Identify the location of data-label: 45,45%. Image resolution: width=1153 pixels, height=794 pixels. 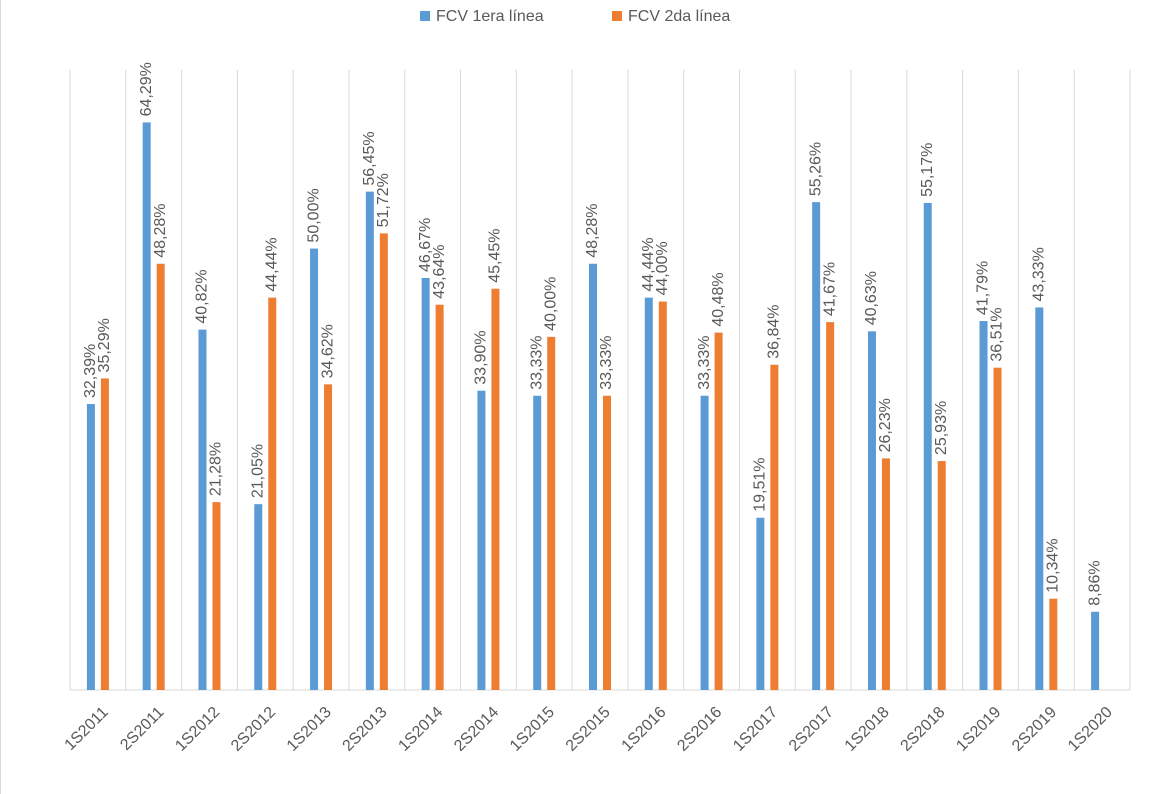
(495, 255).